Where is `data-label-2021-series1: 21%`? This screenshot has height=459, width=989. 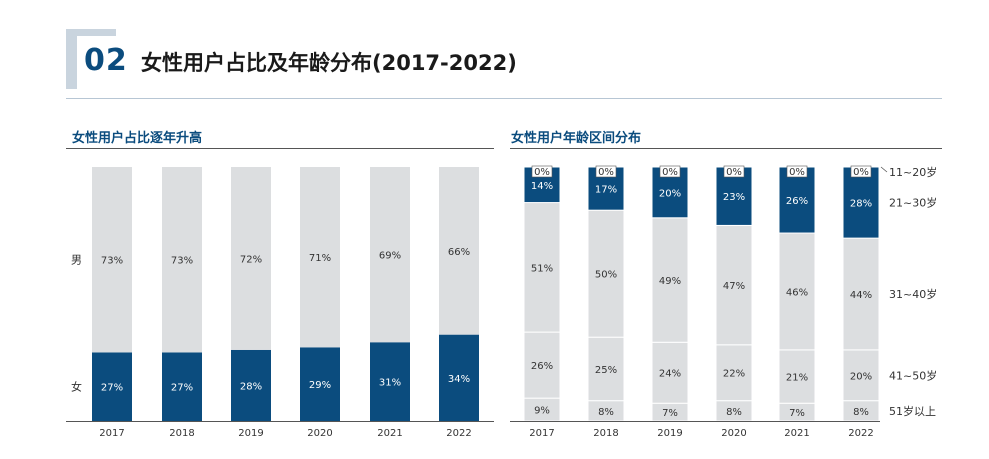
data-label-2021-series1: 21% is located at coordinates (797, 378).